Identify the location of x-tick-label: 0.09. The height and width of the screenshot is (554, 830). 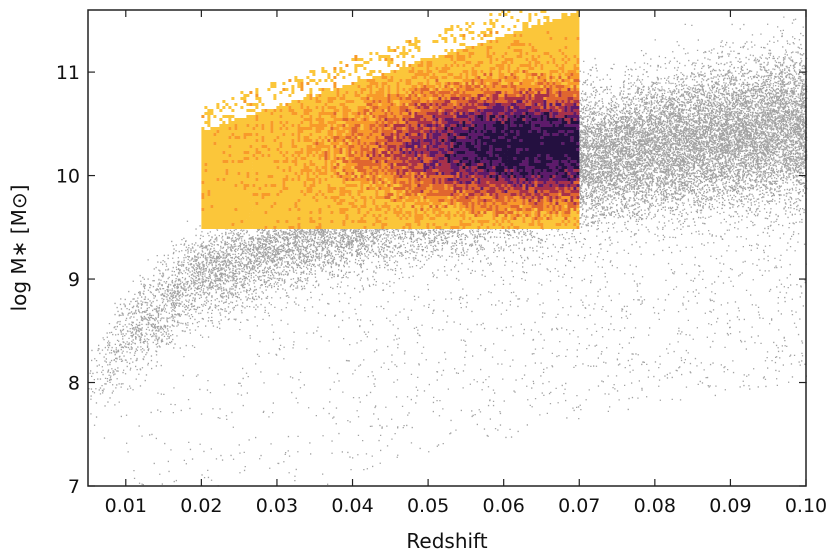
(730, 506).